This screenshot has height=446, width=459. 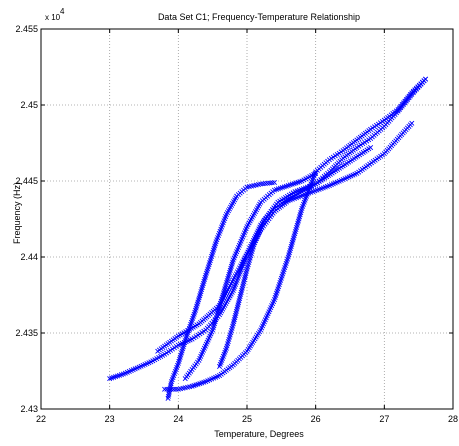 What do you see at coordinates (17, 213) in the screenshot?
I see `y-axis-label: Frequency (Hz)` at bounding box center [17, 213].